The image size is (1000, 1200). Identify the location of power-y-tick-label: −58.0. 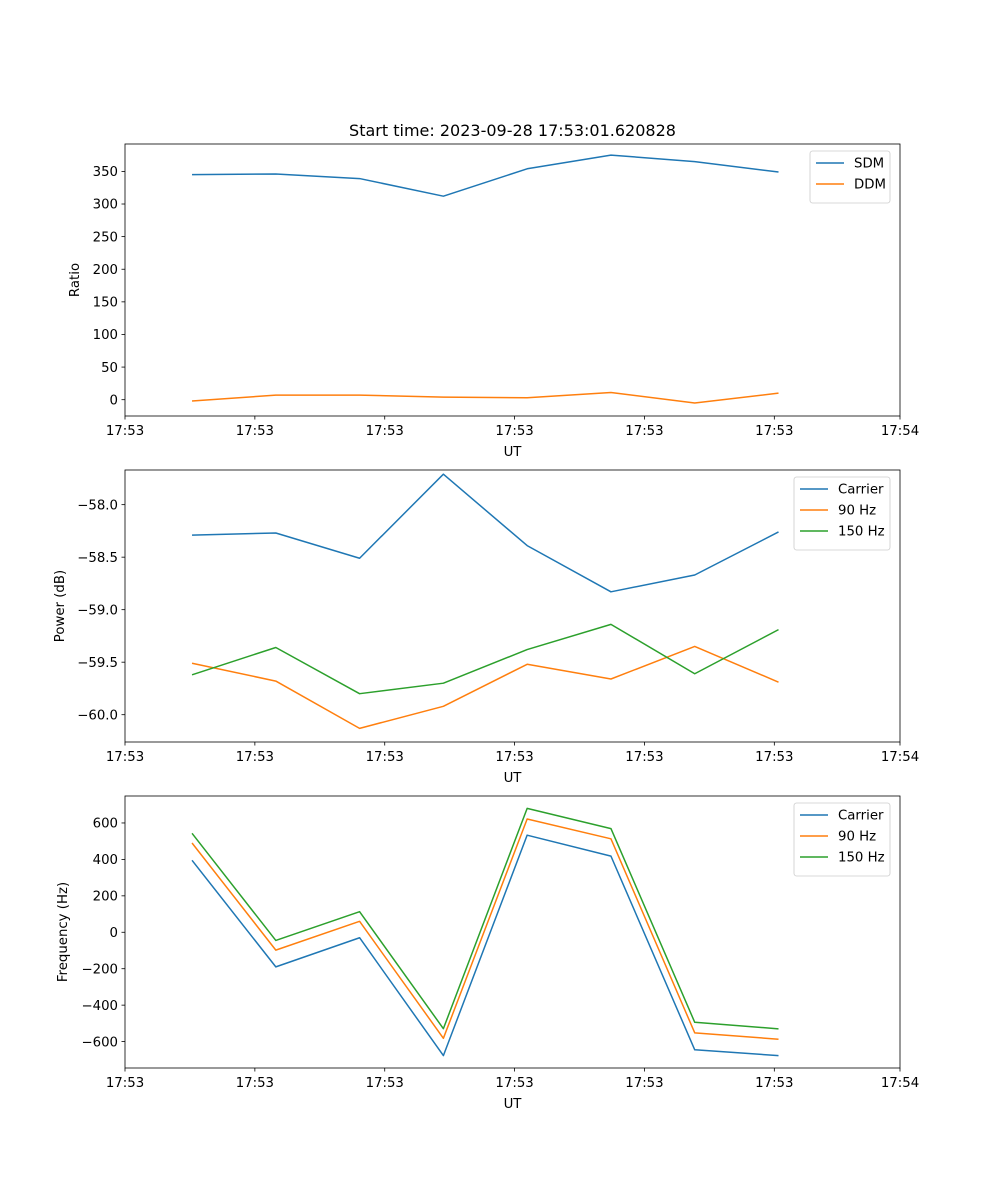
(97, 505).